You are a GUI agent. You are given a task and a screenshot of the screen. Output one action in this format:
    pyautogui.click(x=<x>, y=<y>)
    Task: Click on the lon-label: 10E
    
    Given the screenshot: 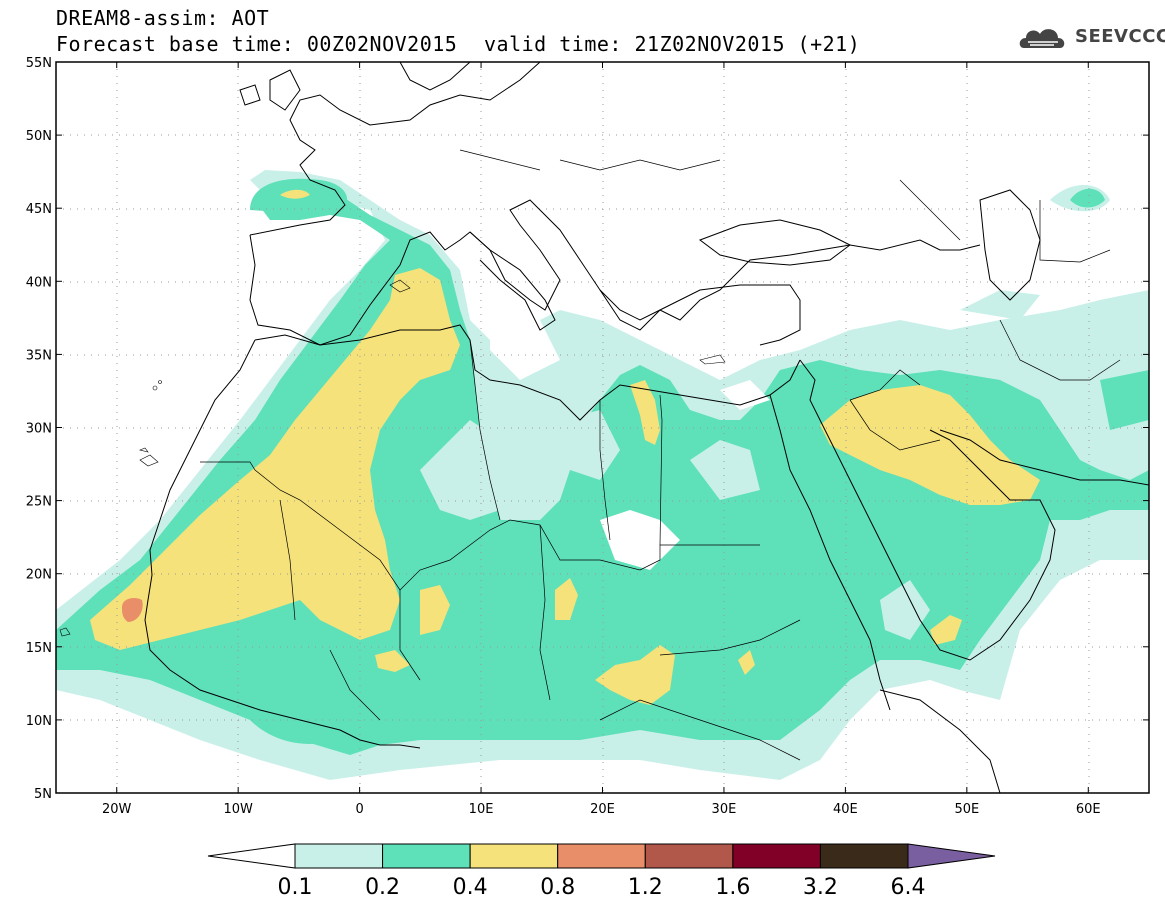 What is the action you would take?
    pyautogui.click(x=481, y=809)
    